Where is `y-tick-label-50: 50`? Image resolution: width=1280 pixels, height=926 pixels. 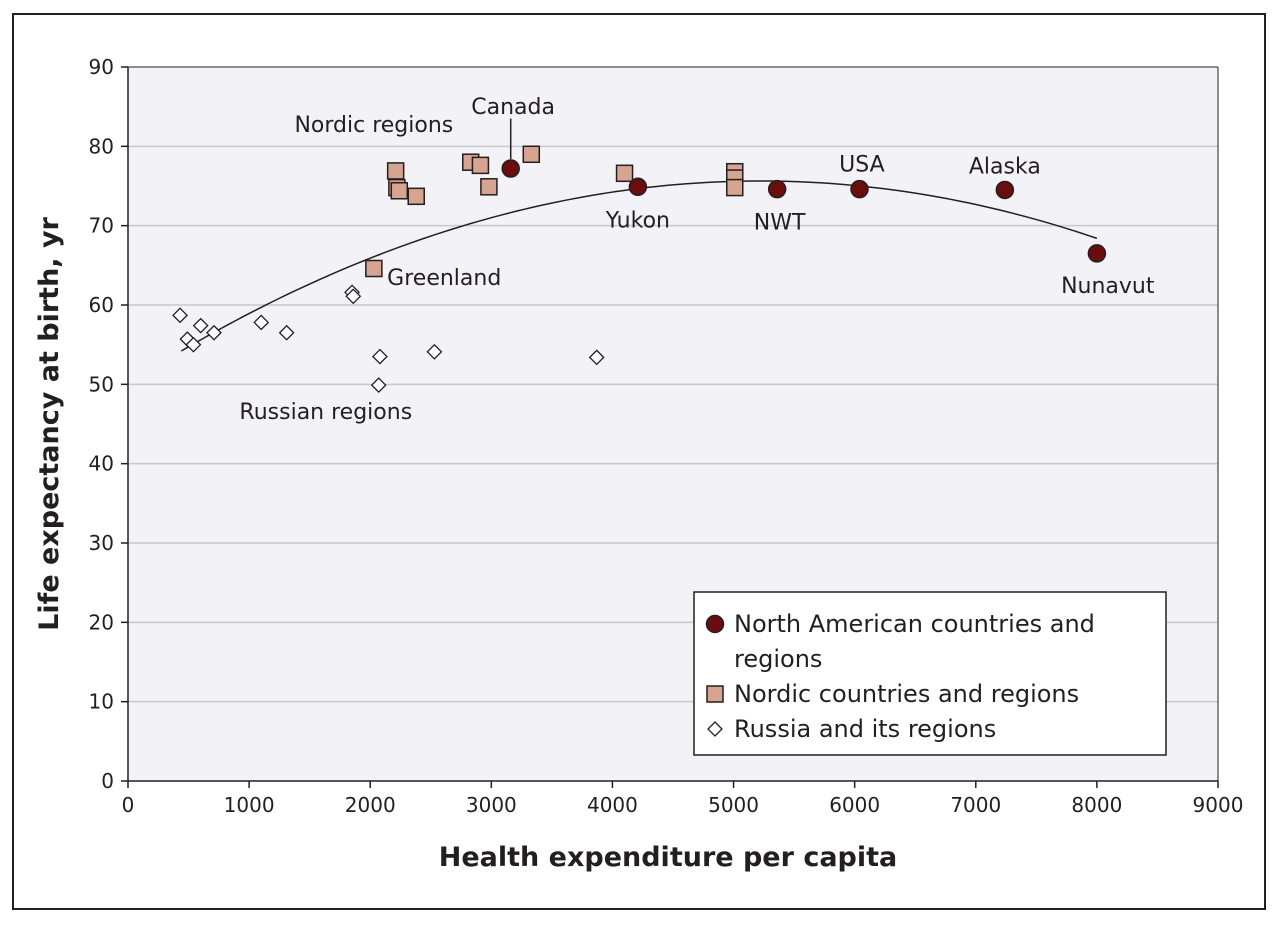 y-tick-label-50: 50 is located at coordinates (101, 384).